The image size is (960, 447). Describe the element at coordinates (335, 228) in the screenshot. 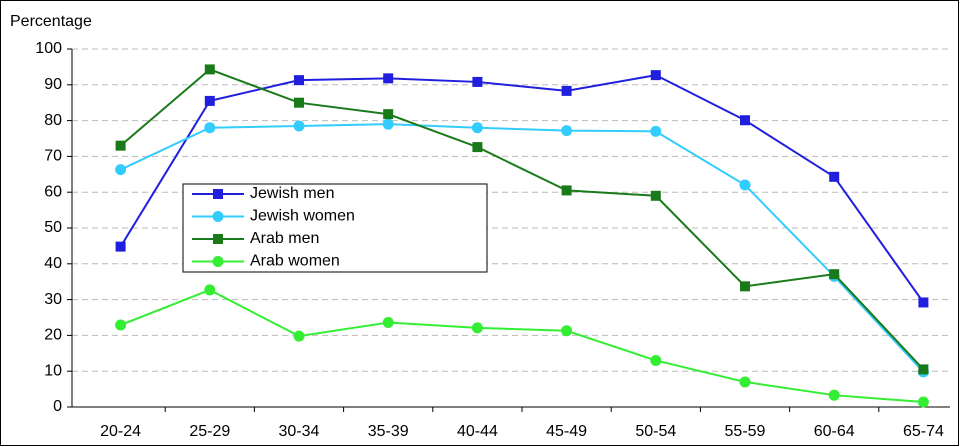

I see `legend` at that location.